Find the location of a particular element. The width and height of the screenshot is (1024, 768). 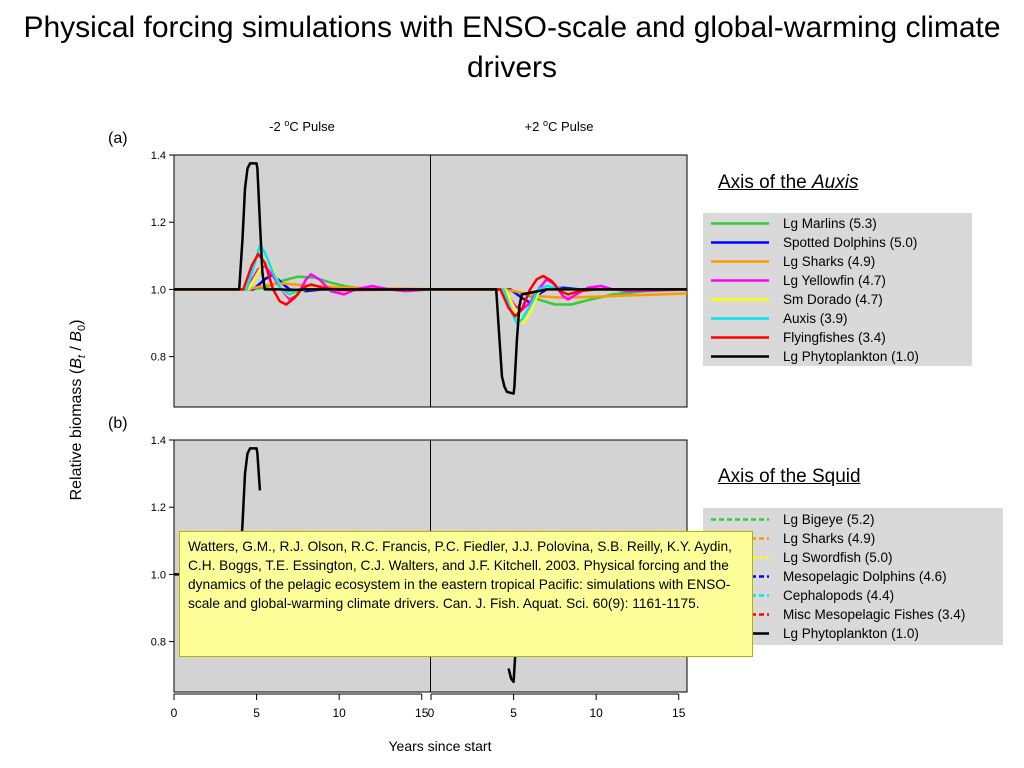

legend-label: Misc Mesopelagic Fishes (3.4) is located at coordinates (874, 614).